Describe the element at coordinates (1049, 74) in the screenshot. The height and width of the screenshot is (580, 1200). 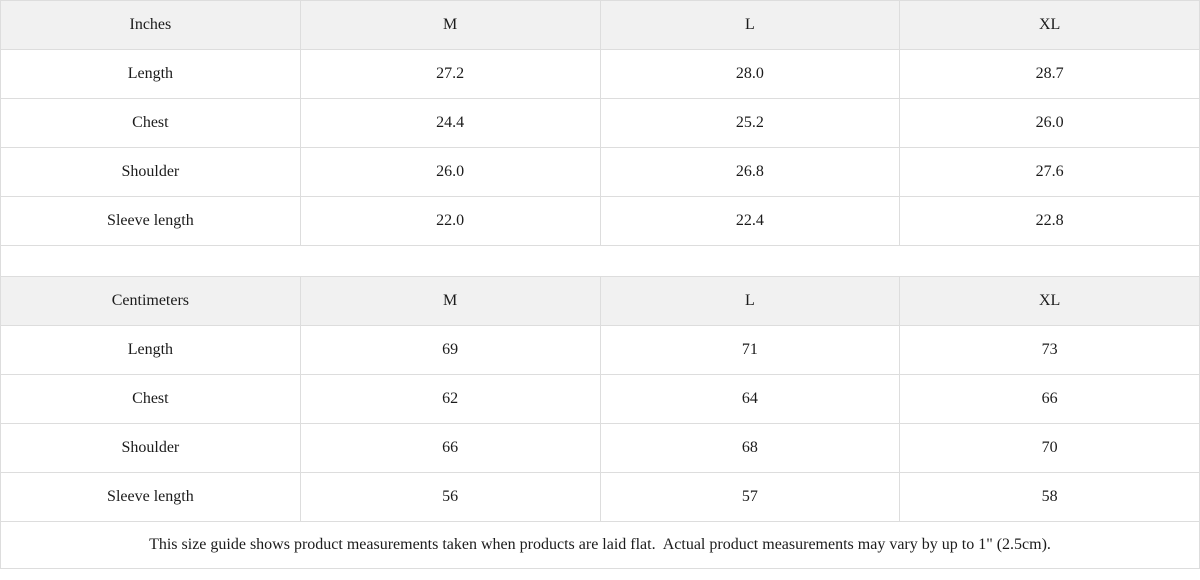
I see `value-cell: 28.7` at that location.